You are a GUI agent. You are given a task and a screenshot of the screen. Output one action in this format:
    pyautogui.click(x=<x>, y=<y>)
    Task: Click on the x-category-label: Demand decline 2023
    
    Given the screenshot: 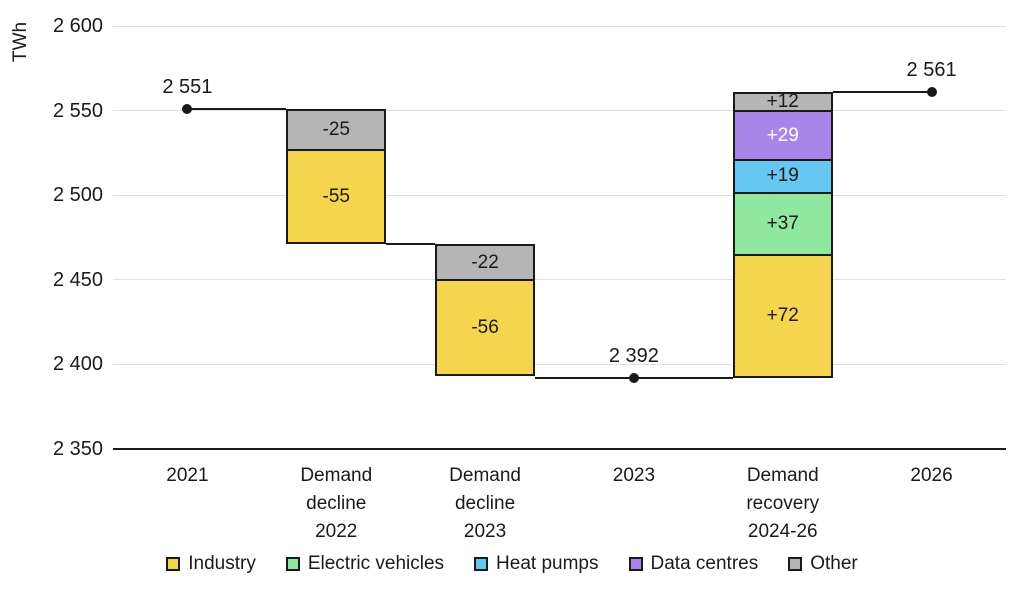 What is the action you would take?
    pyautogui.click(x=485, y=503)
    